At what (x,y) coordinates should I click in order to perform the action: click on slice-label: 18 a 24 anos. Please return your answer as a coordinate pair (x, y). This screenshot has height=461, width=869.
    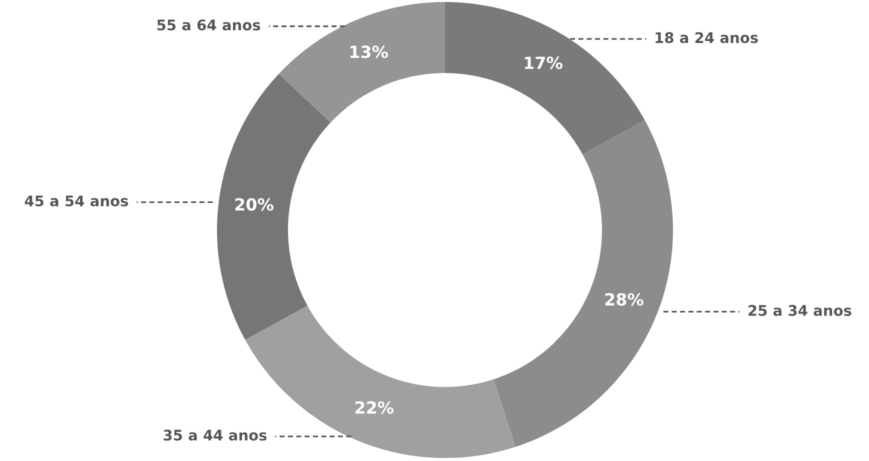
    Looking at the image, I should click on (707, 38).